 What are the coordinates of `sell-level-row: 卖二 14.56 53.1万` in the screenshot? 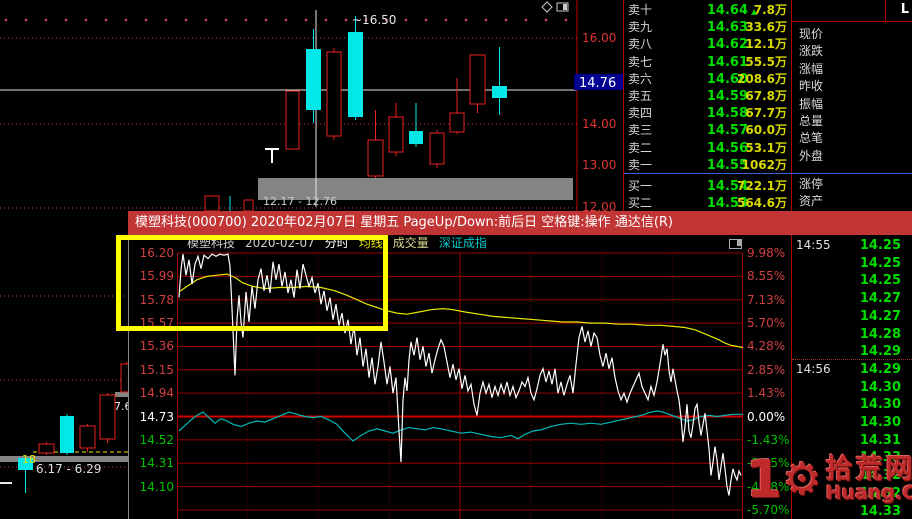 It's located at (707, 148).